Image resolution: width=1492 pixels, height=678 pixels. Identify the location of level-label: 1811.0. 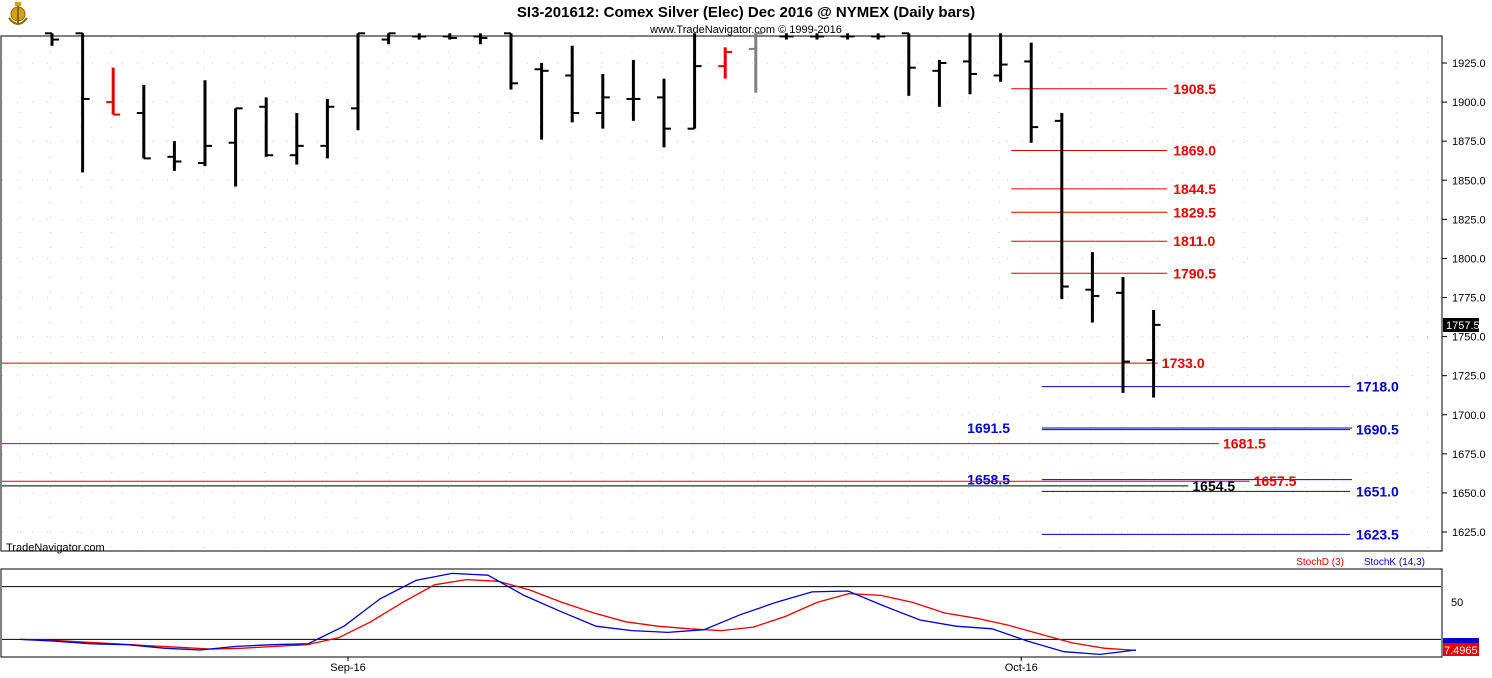
(1194, 241).